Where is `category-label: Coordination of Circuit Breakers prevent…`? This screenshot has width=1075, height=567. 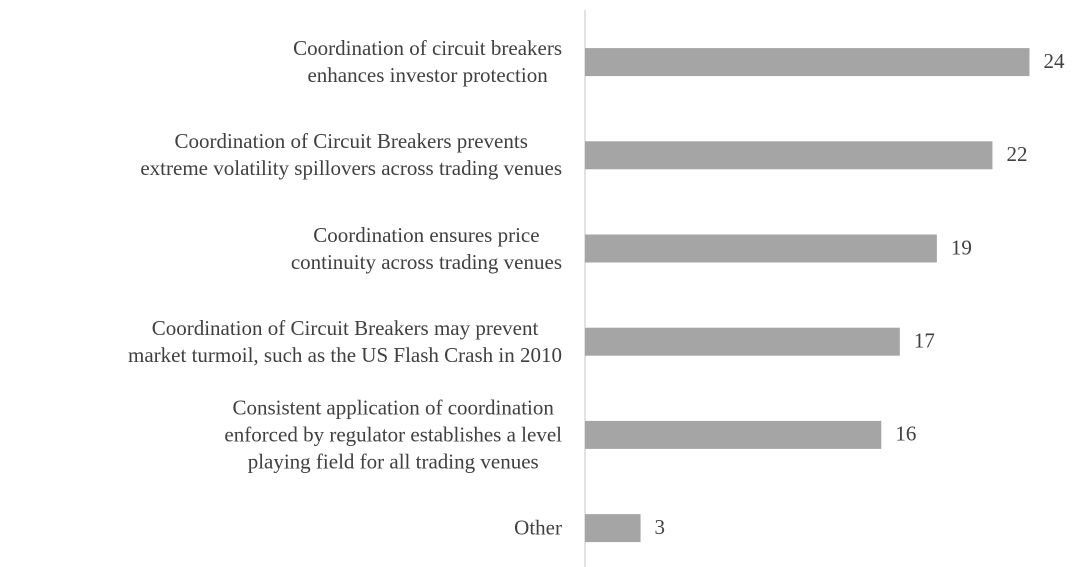 category-label: Coordination of Circuit Breakers prevent… is located at coordinates (351, 155).